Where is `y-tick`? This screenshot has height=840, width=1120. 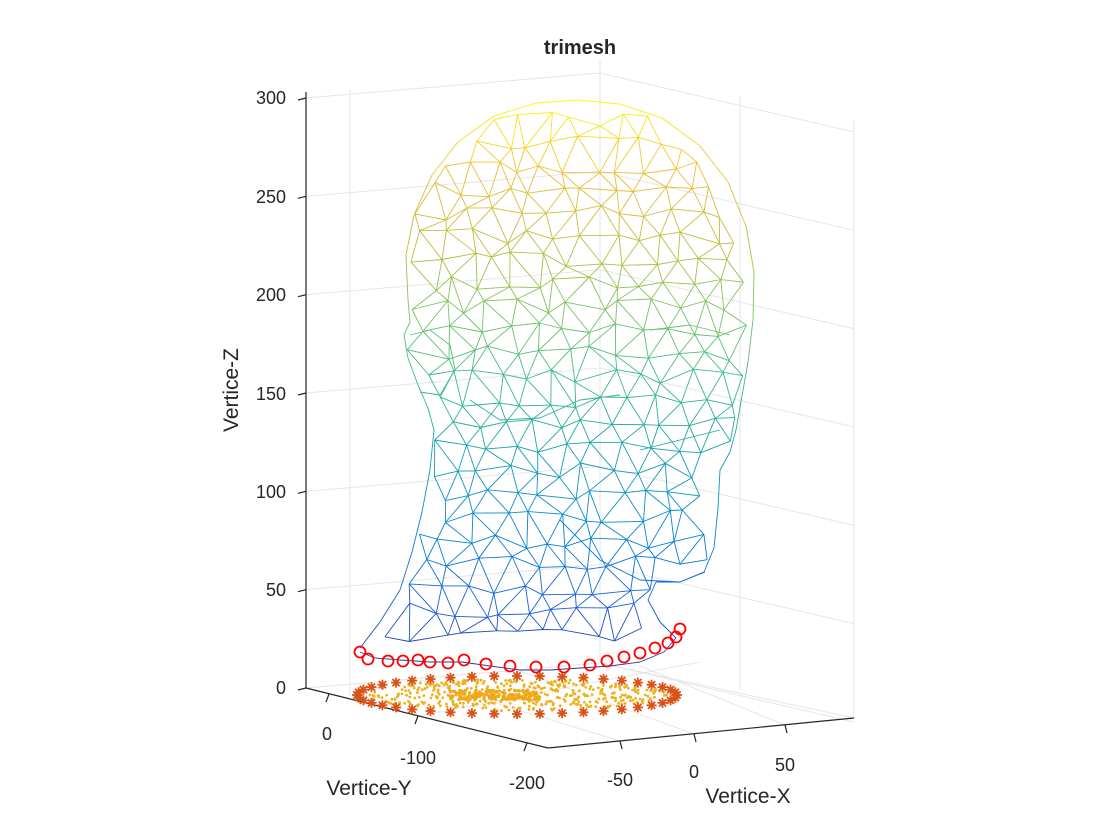 y-tick is located at coordinates (525, 747).